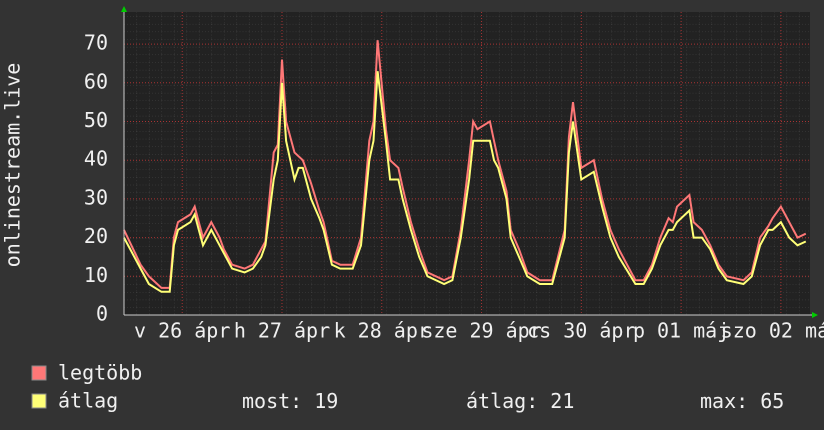  I want to click on y-tick-label: 30, so click(96, 197).